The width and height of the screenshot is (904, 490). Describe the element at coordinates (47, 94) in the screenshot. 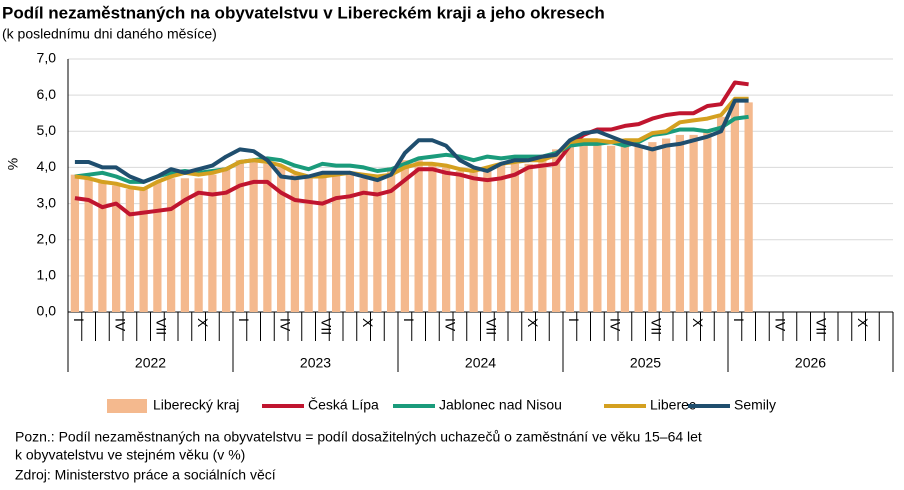

I see `y-tick-label: 6,0` at that location.